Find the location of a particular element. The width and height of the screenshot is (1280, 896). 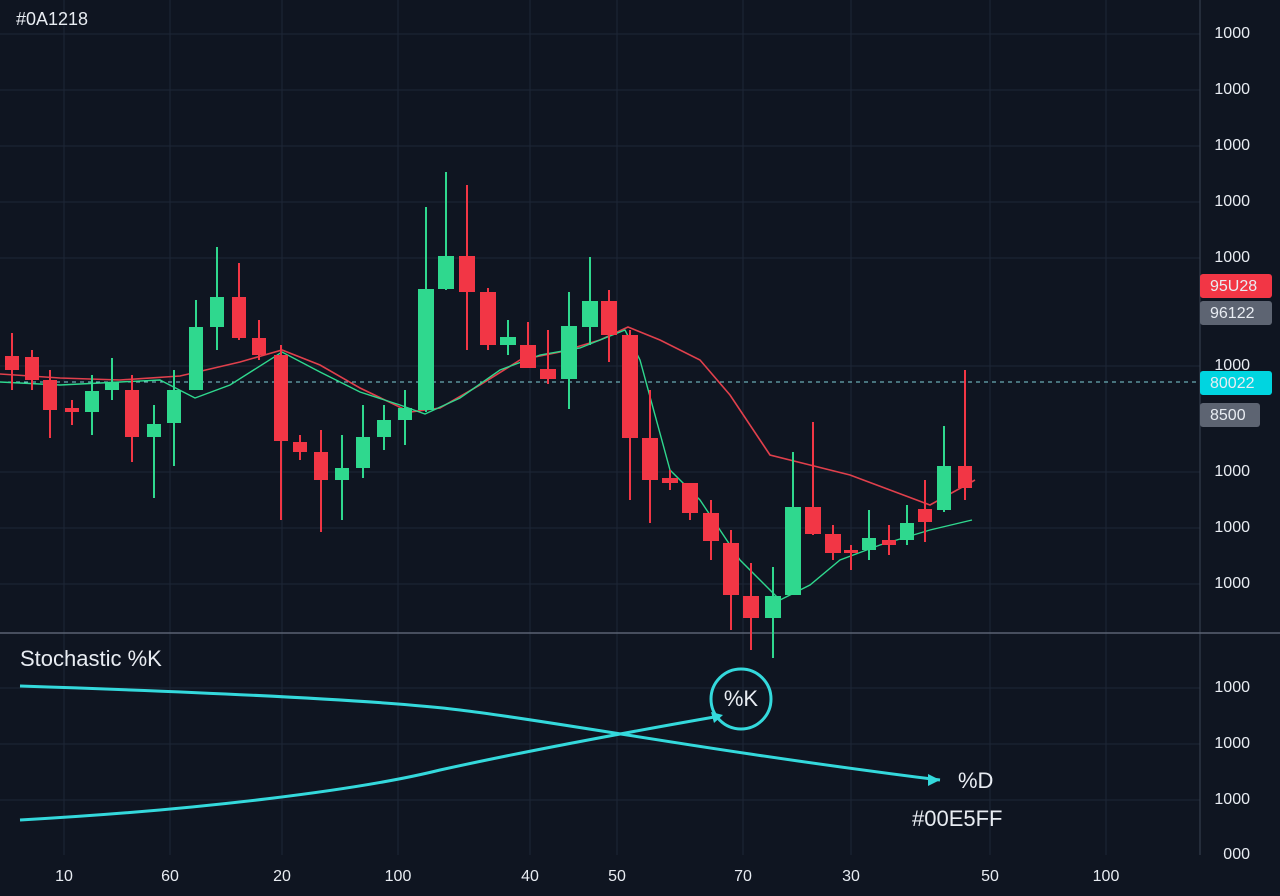

time-label: 40 is located at coordinates (530, 876).